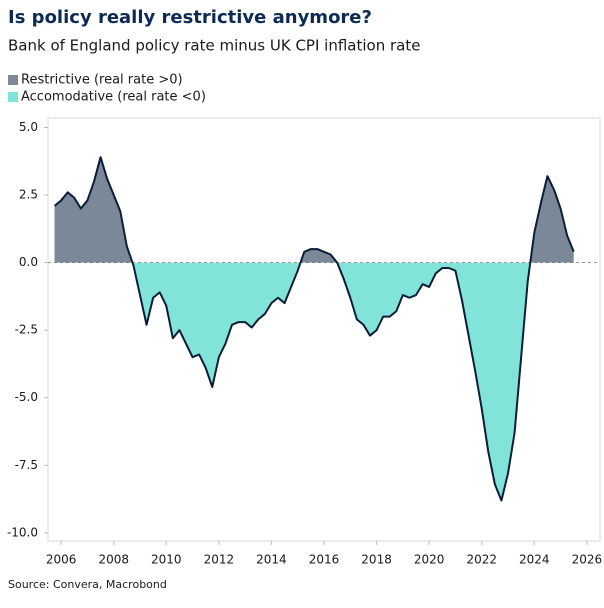 This screenshot has width=604, height=608. Describe the element at coordinates (28, 127) in the screenshot. I see `y-tick-label: 5.0` at that location.